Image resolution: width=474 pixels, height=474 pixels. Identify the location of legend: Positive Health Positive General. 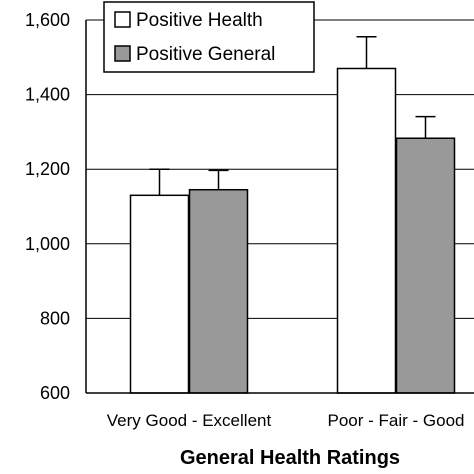
(209, 37).